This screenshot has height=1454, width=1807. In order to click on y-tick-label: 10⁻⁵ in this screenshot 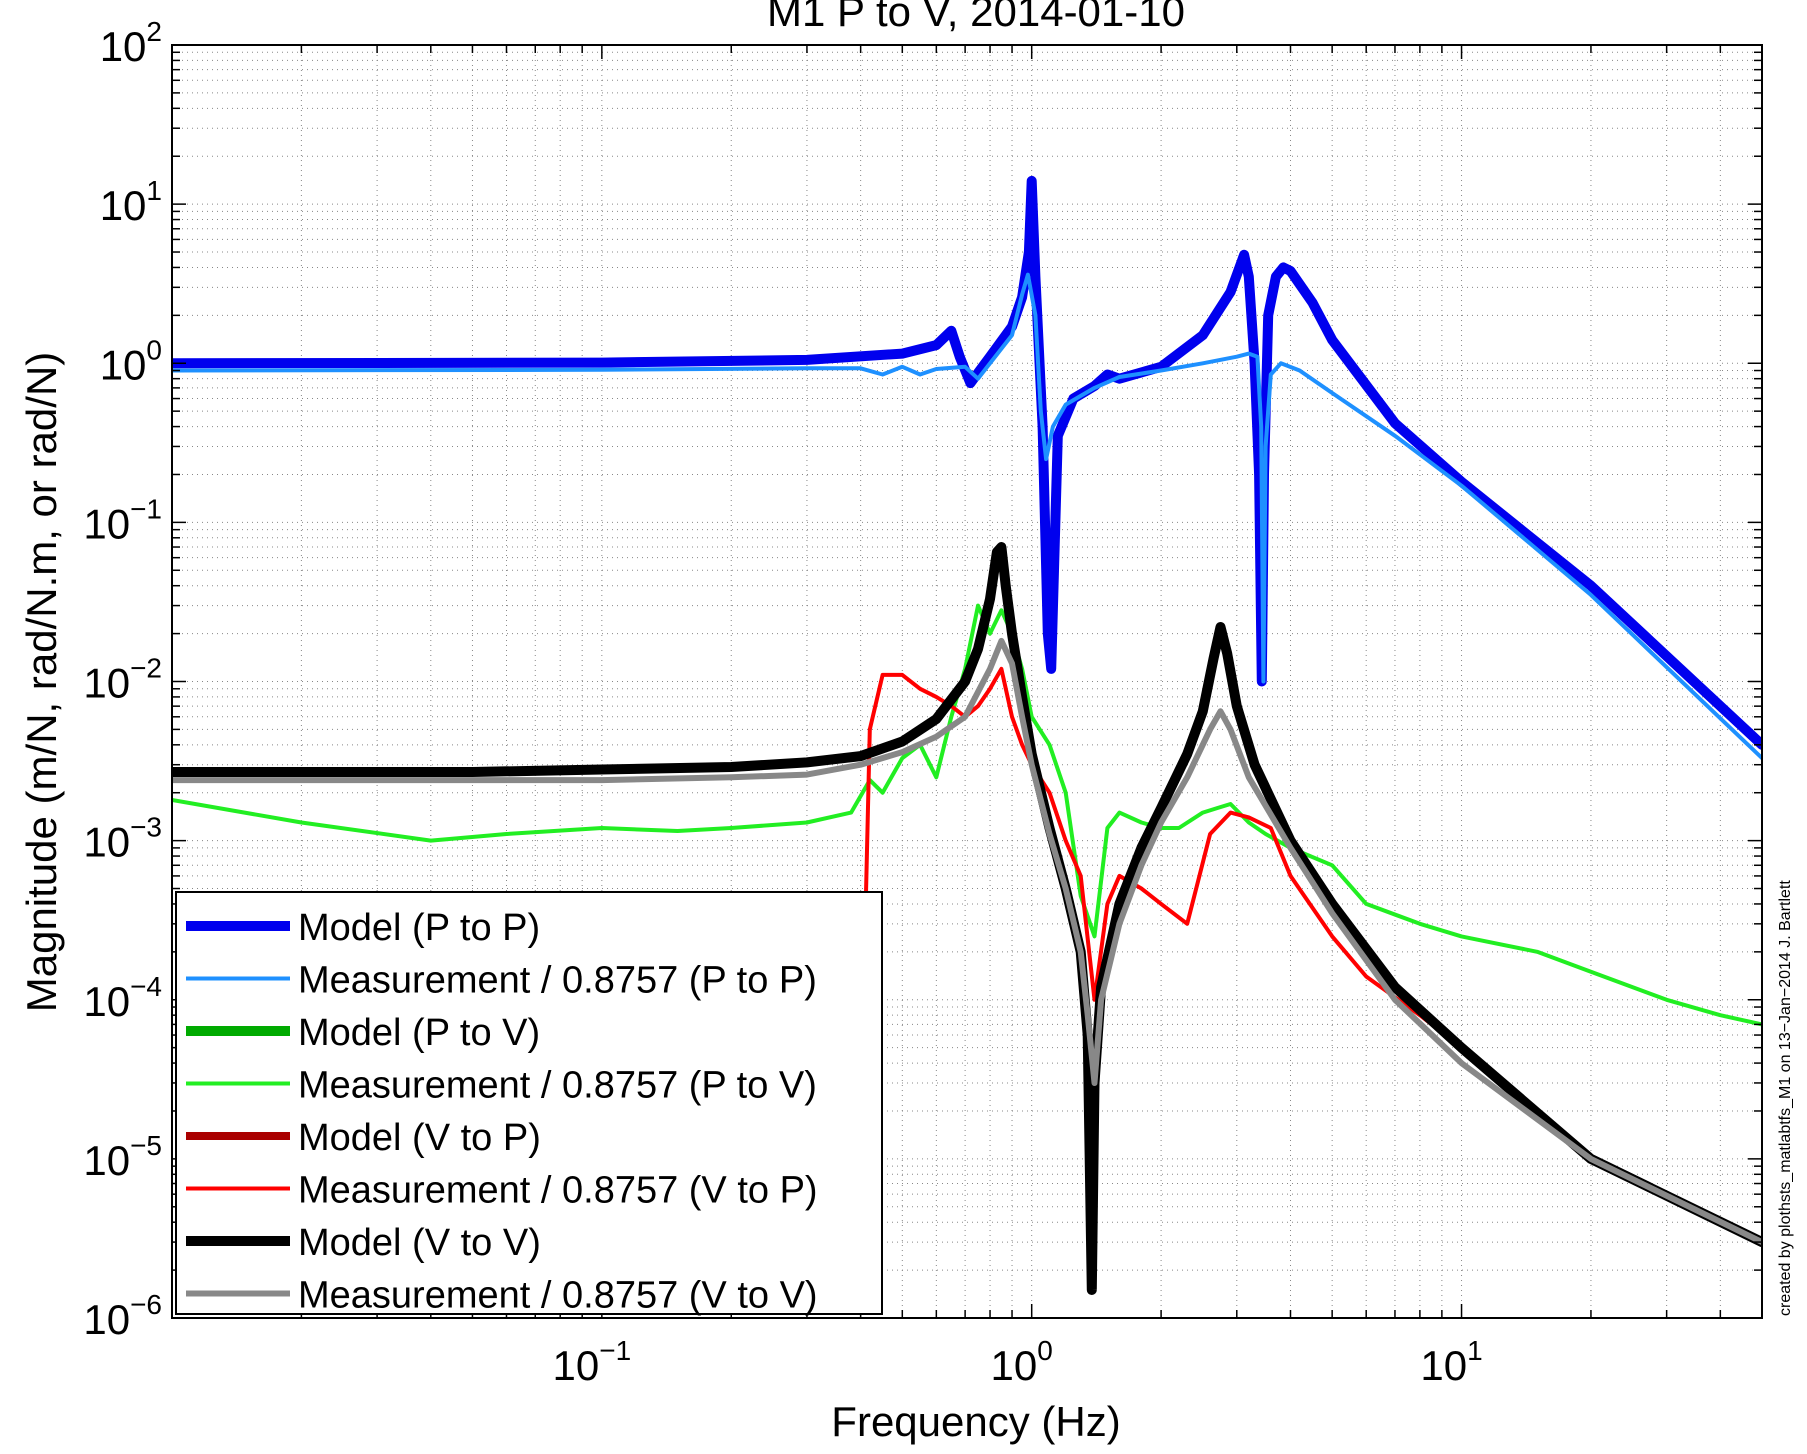, I will do `click(122, 1157)`.